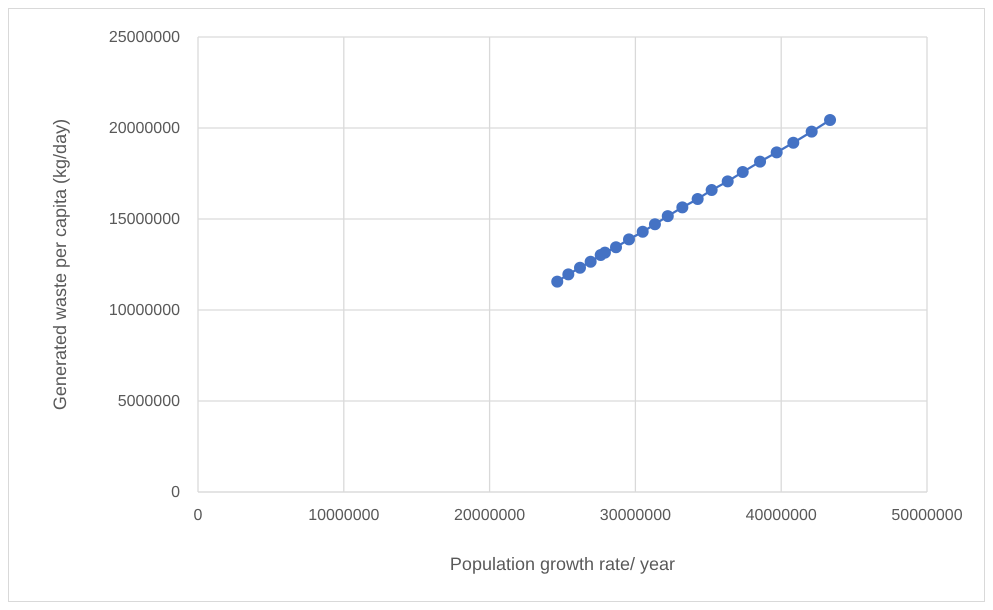 The image size is (993, 610). I want to click on y-tick-label: 0, so click(175, 492).